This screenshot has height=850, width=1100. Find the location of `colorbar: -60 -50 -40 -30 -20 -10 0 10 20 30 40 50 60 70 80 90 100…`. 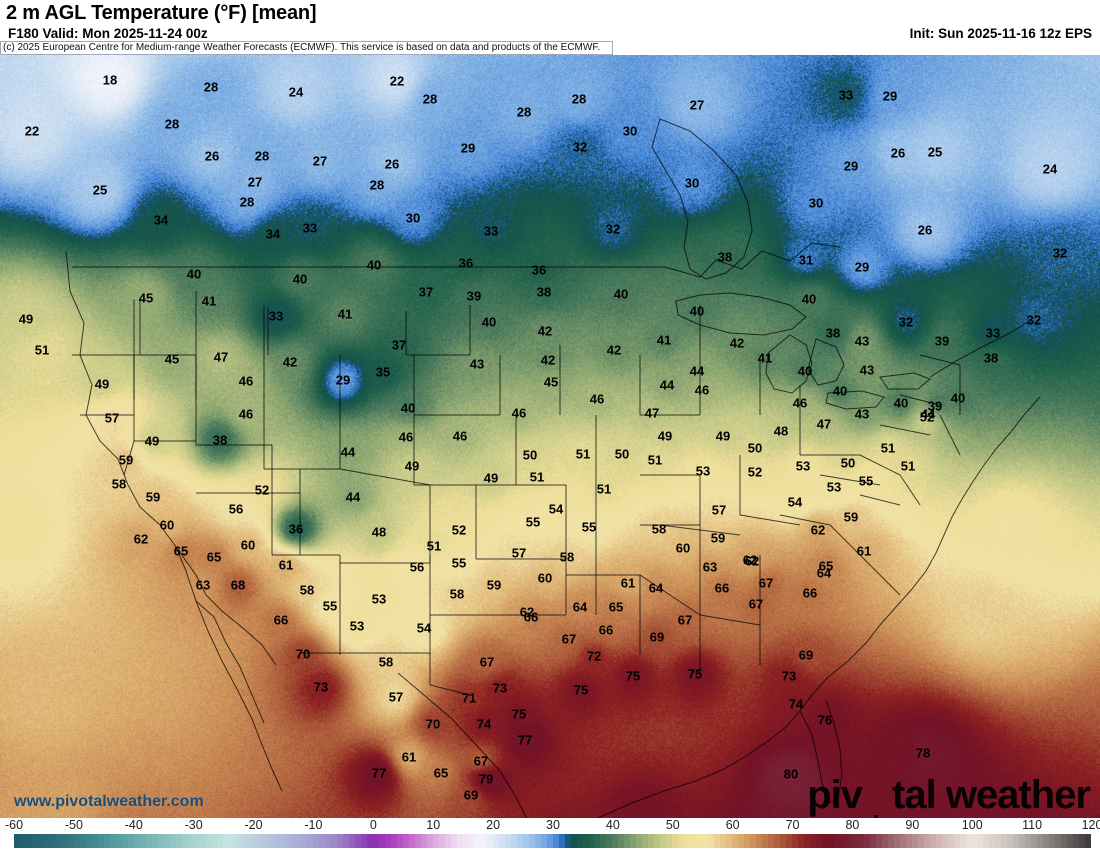

colorbar: -60 -50 -40 -30 -20 -10 0 10 20 30 40 50 60 70 80 90 100… is located at coordinates (550, 834).